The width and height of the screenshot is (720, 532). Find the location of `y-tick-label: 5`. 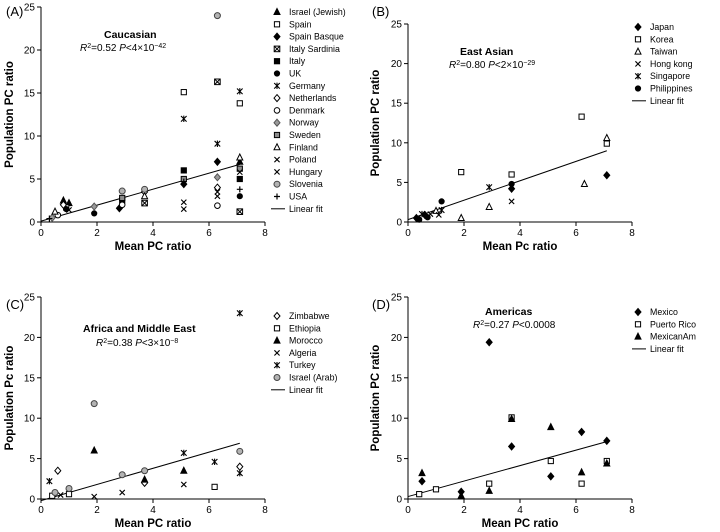

y-tick-label: 5 is located at coordinates (32, 180).